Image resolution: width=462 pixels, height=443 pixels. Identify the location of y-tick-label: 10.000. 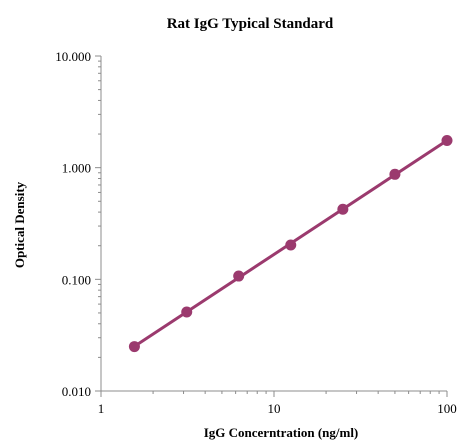
(73, 56).